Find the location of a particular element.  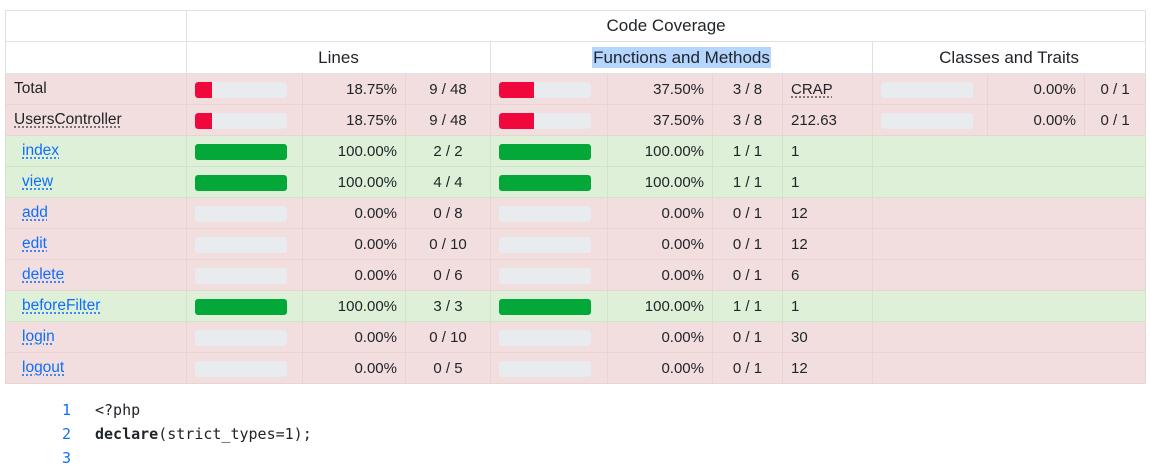

line-number: 3 is located at coordinates (66, 458).